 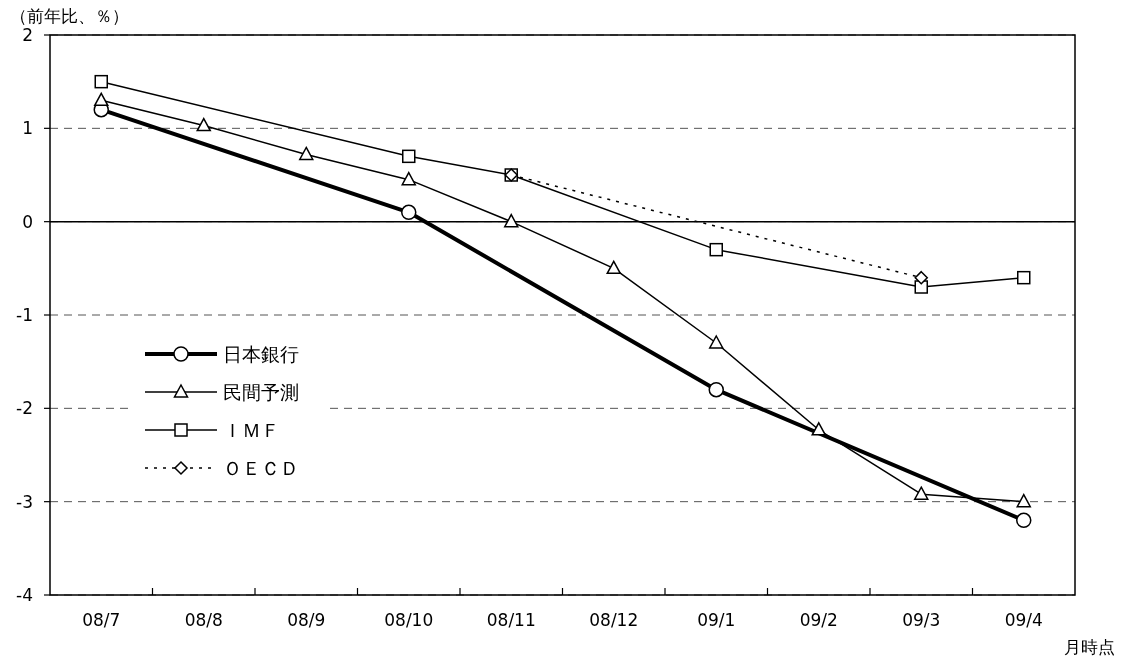 What do you see at coordinates (24, 501) in the screenshot?
I see `y-tick-label: -3` at bounding box center [24, 501].